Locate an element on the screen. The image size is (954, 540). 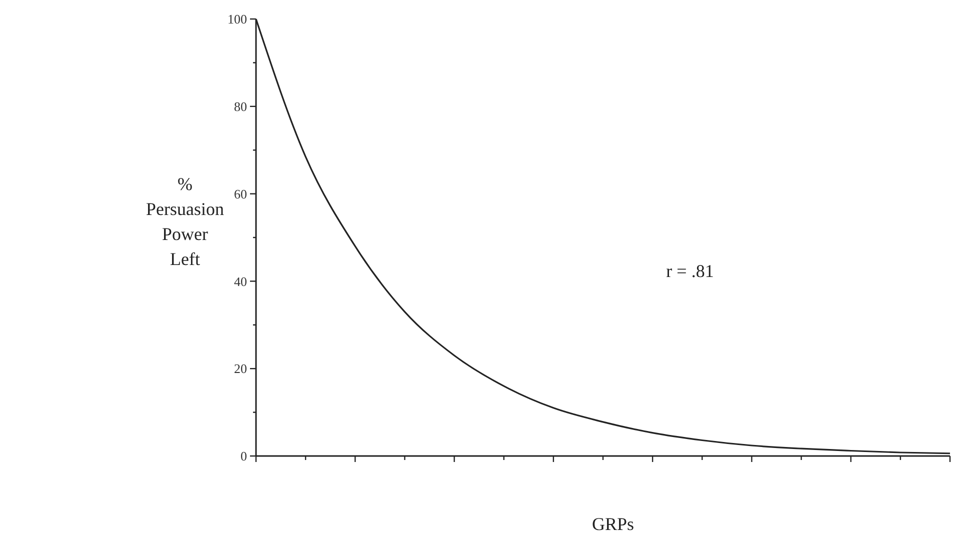
y-tick-label: 80 is located at coordinates (240, 106).